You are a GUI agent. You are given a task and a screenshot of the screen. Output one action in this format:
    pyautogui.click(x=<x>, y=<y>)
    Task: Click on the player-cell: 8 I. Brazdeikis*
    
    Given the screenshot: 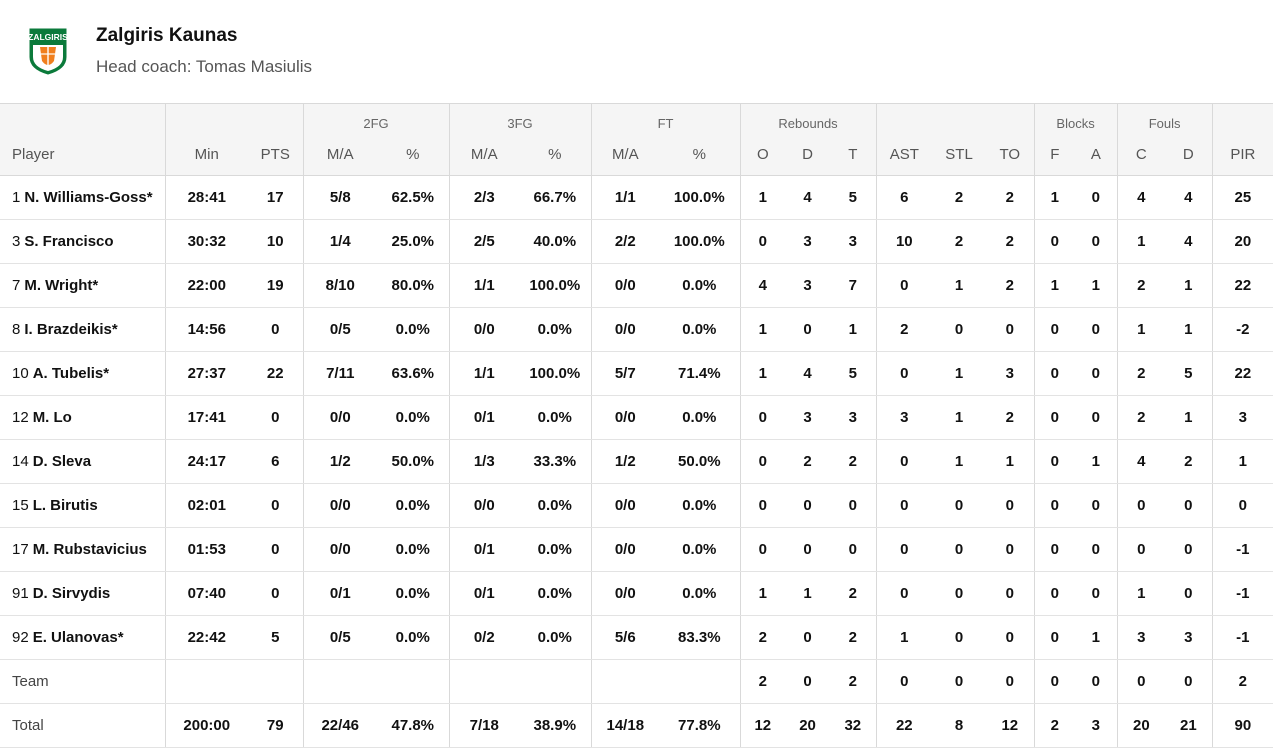 What is the action you would take?
    pyautogui.click(x=82, y=329)
    